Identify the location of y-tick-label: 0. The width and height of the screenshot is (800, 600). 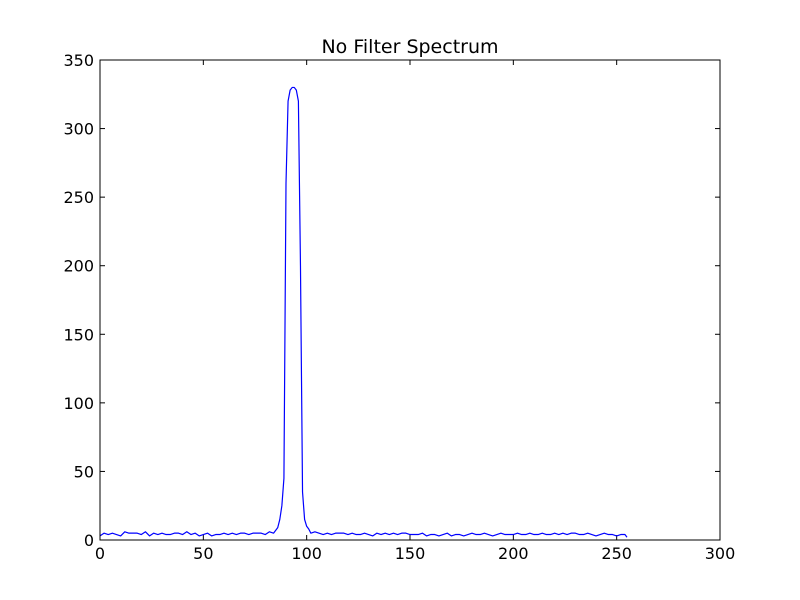
(89, 540).